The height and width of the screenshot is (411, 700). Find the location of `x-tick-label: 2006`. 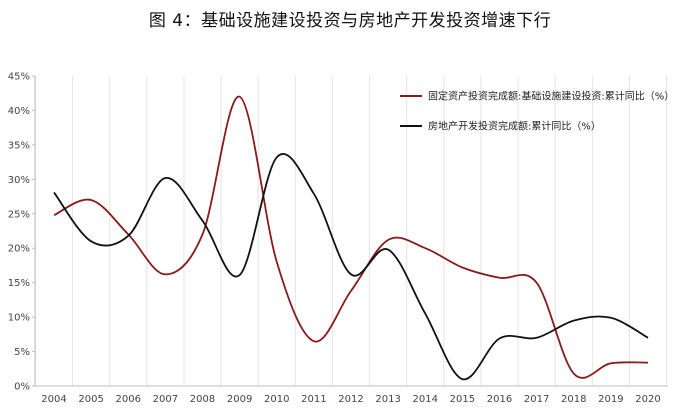

x-tick-label: 2006 is located at coordinates (128, 399).